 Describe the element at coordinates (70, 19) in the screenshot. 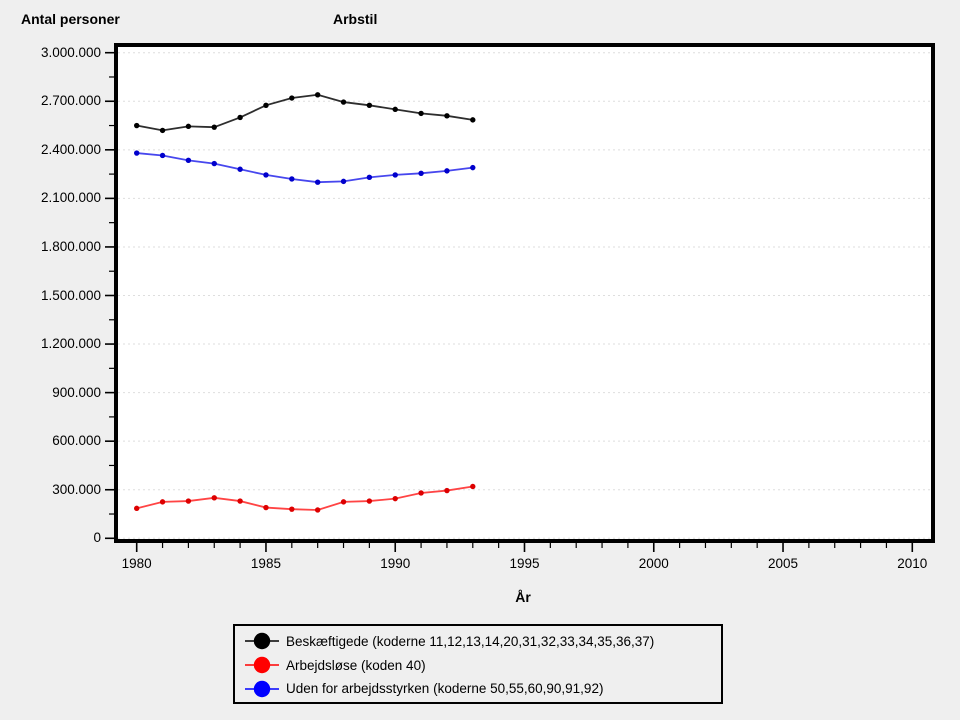

I see `y-axis-title: Antal personer` at that location.